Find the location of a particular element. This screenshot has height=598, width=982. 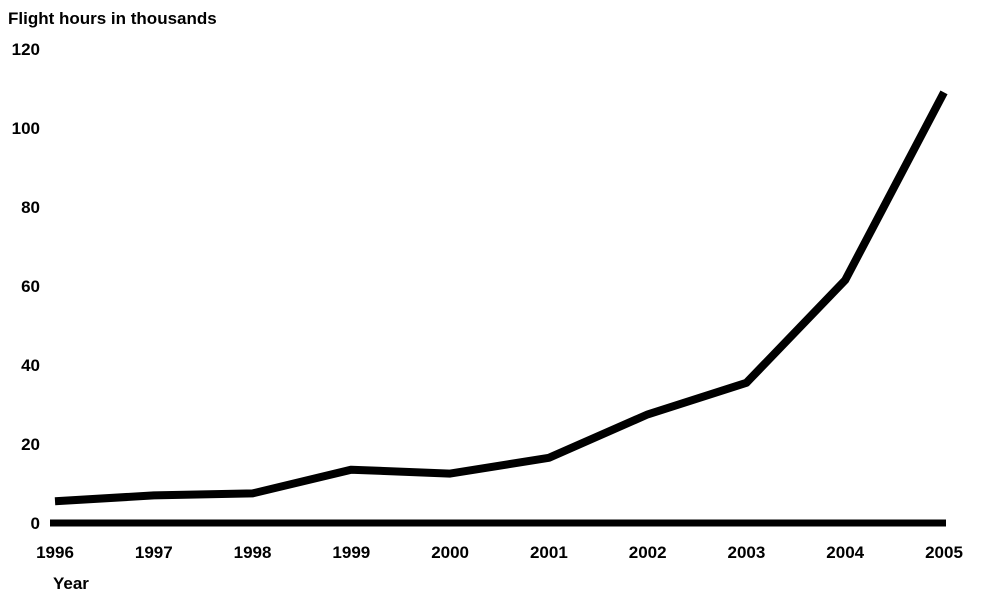

y-axis-title: Flight hours in thousands is located at coordinates (112, 18).